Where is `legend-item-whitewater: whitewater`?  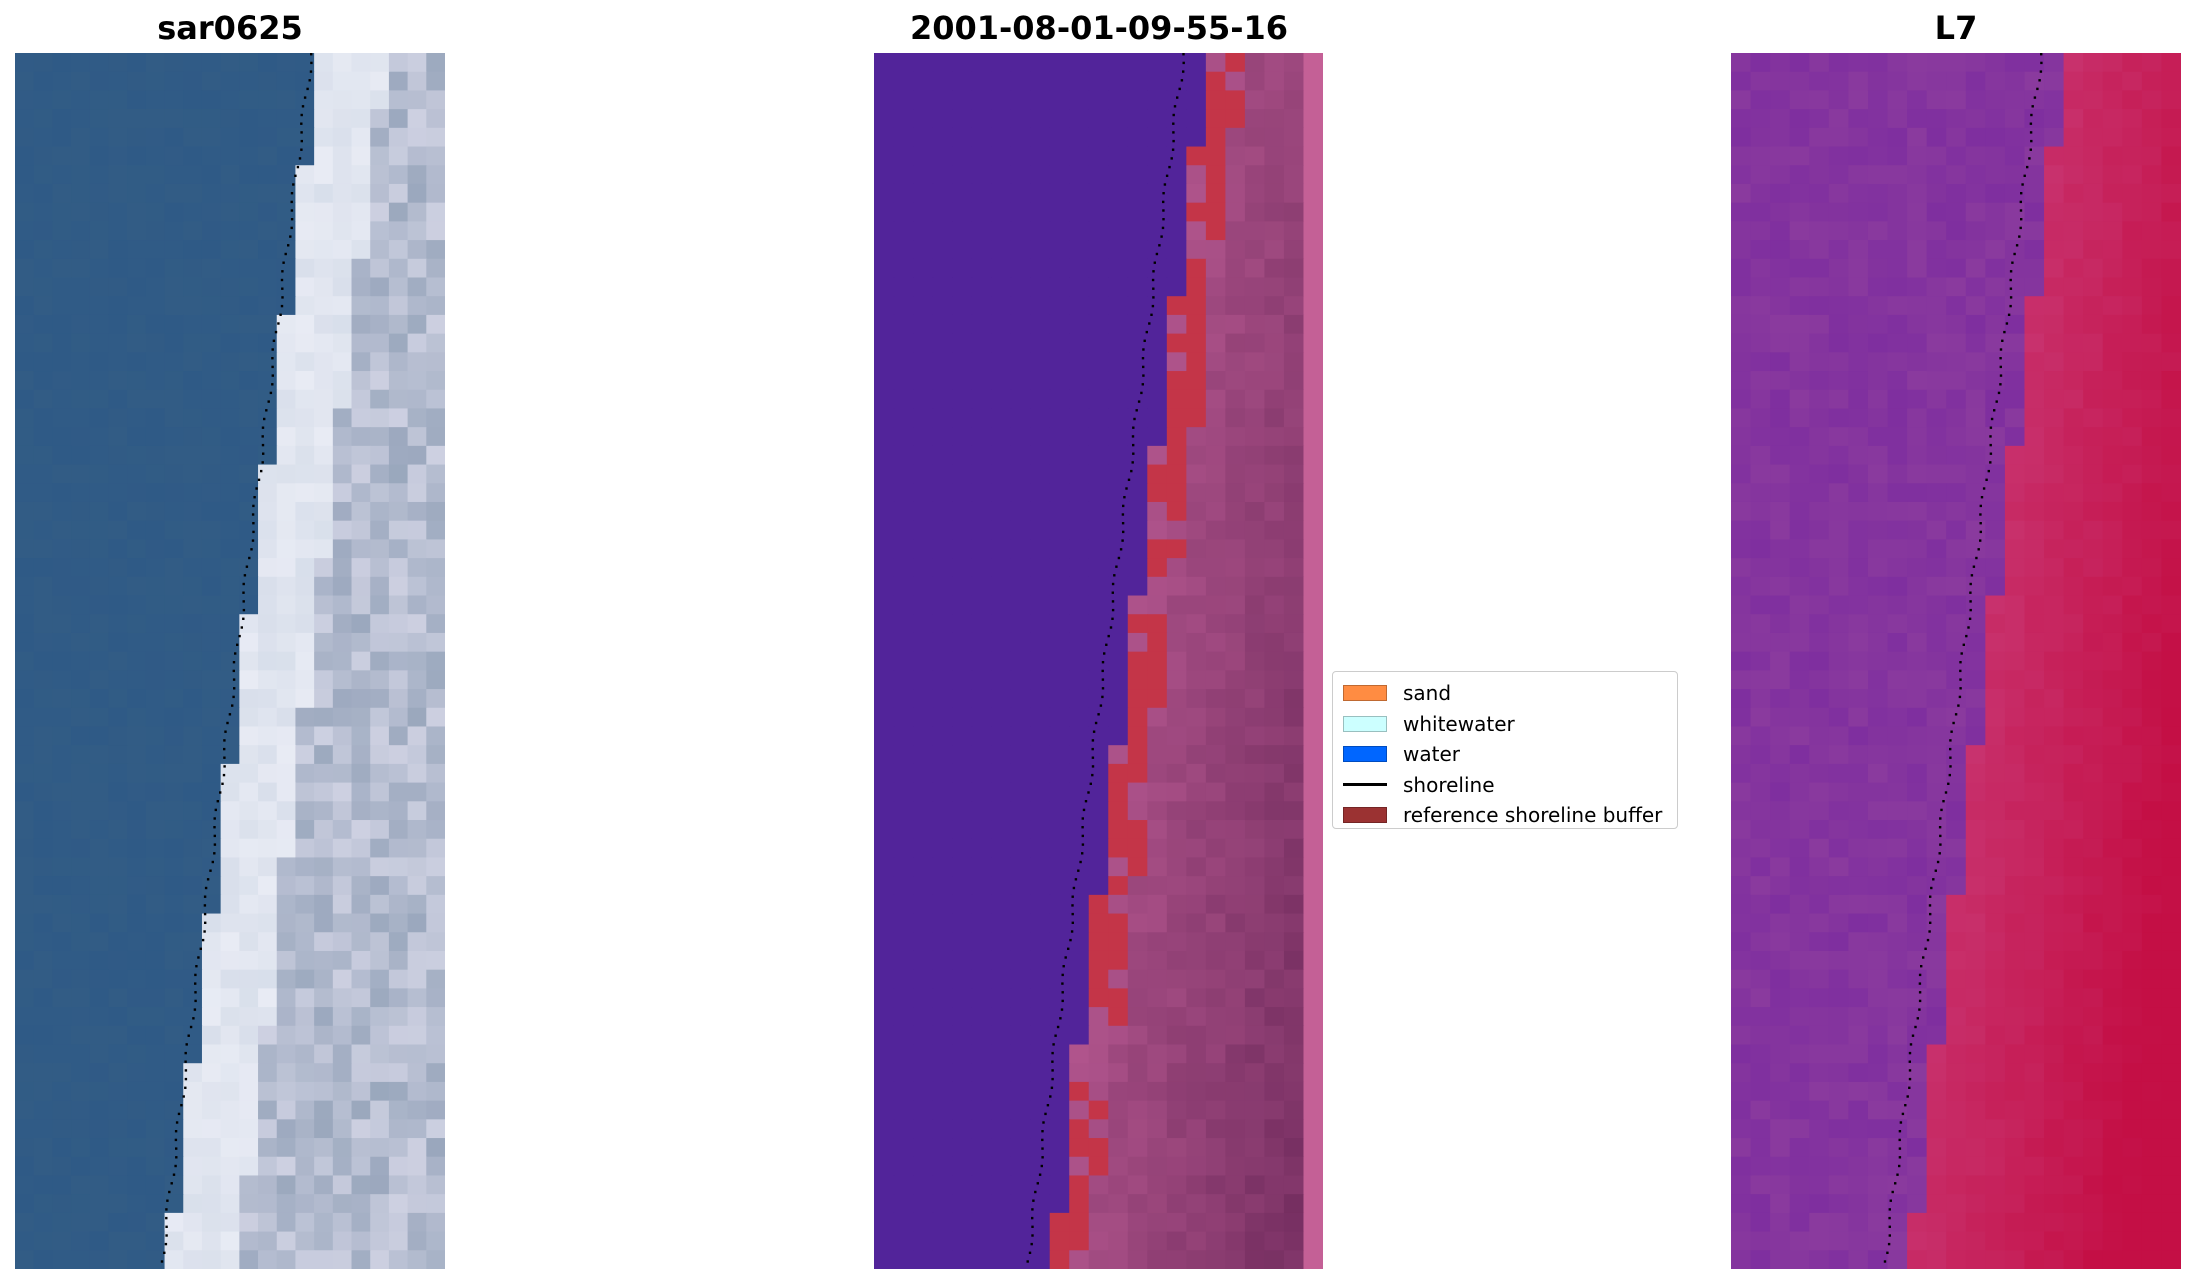
legend-item-whitewater: whitewater is located at coordinates (1505, 724).